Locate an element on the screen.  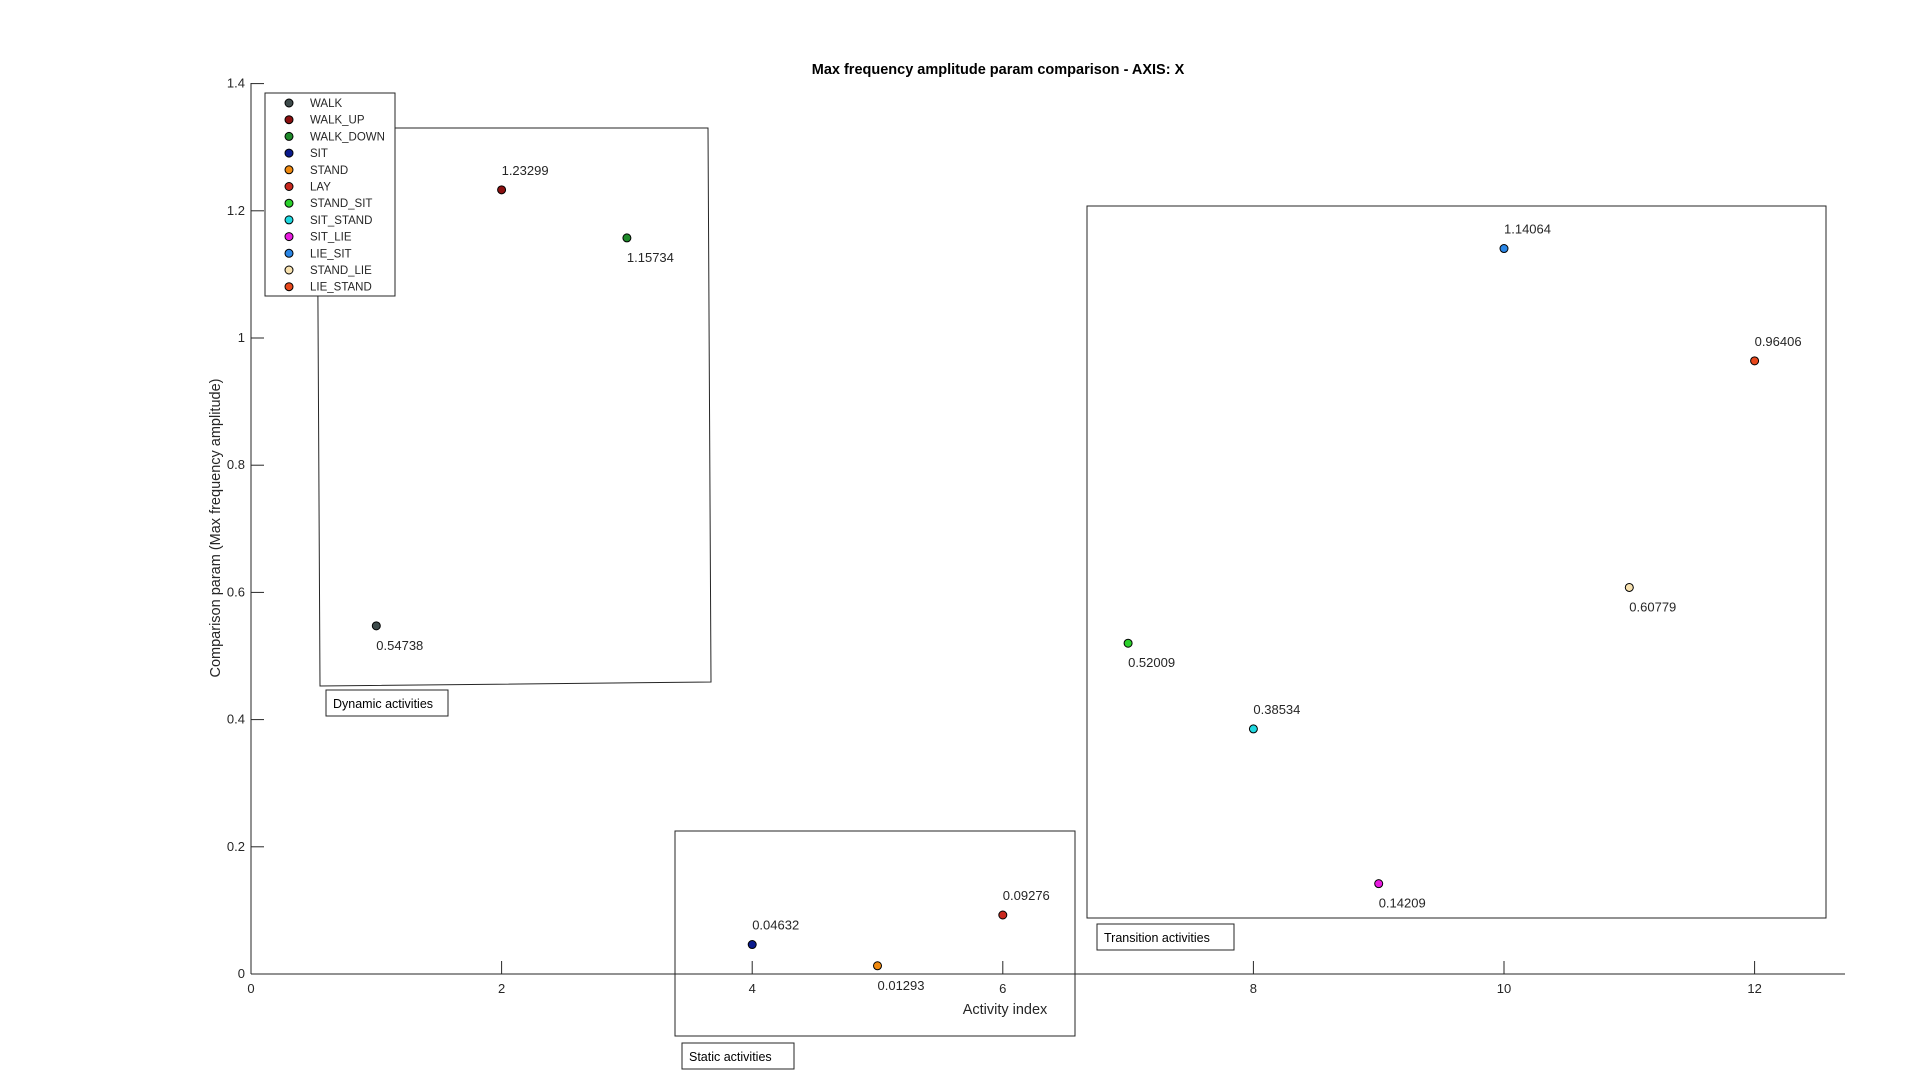
annotation-transition-text: Transition activities is located at coordinates (1157, 938).